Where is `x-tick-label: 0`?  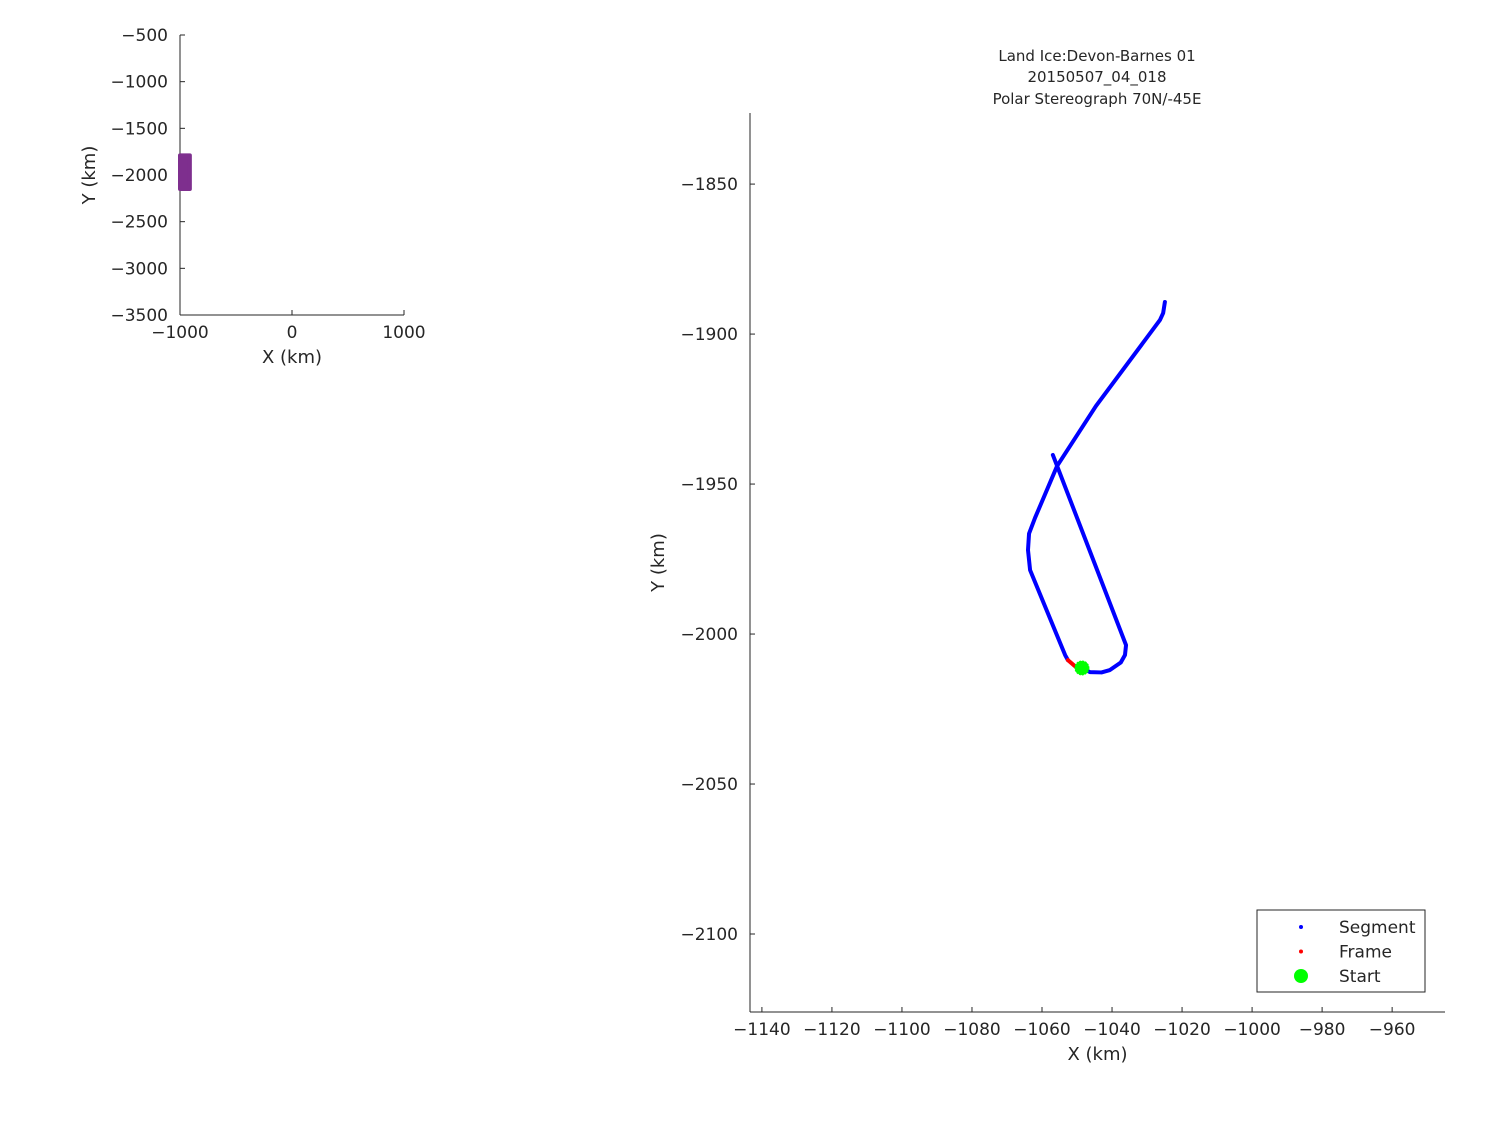
x-tick-label: 0 is located at coordinates (292, 333).